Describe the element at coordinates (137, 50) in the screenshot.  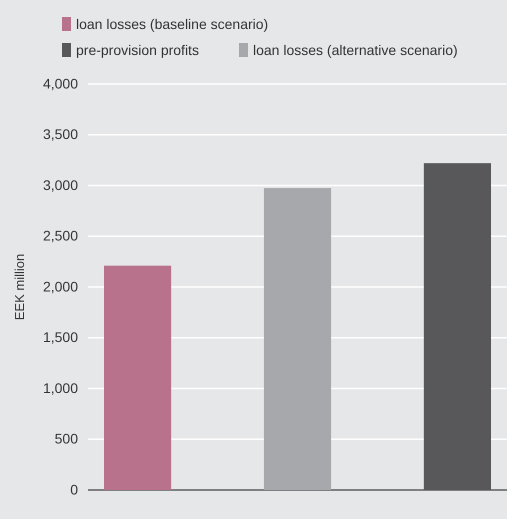
I see `legend-label: pre-provision profits` at that location.